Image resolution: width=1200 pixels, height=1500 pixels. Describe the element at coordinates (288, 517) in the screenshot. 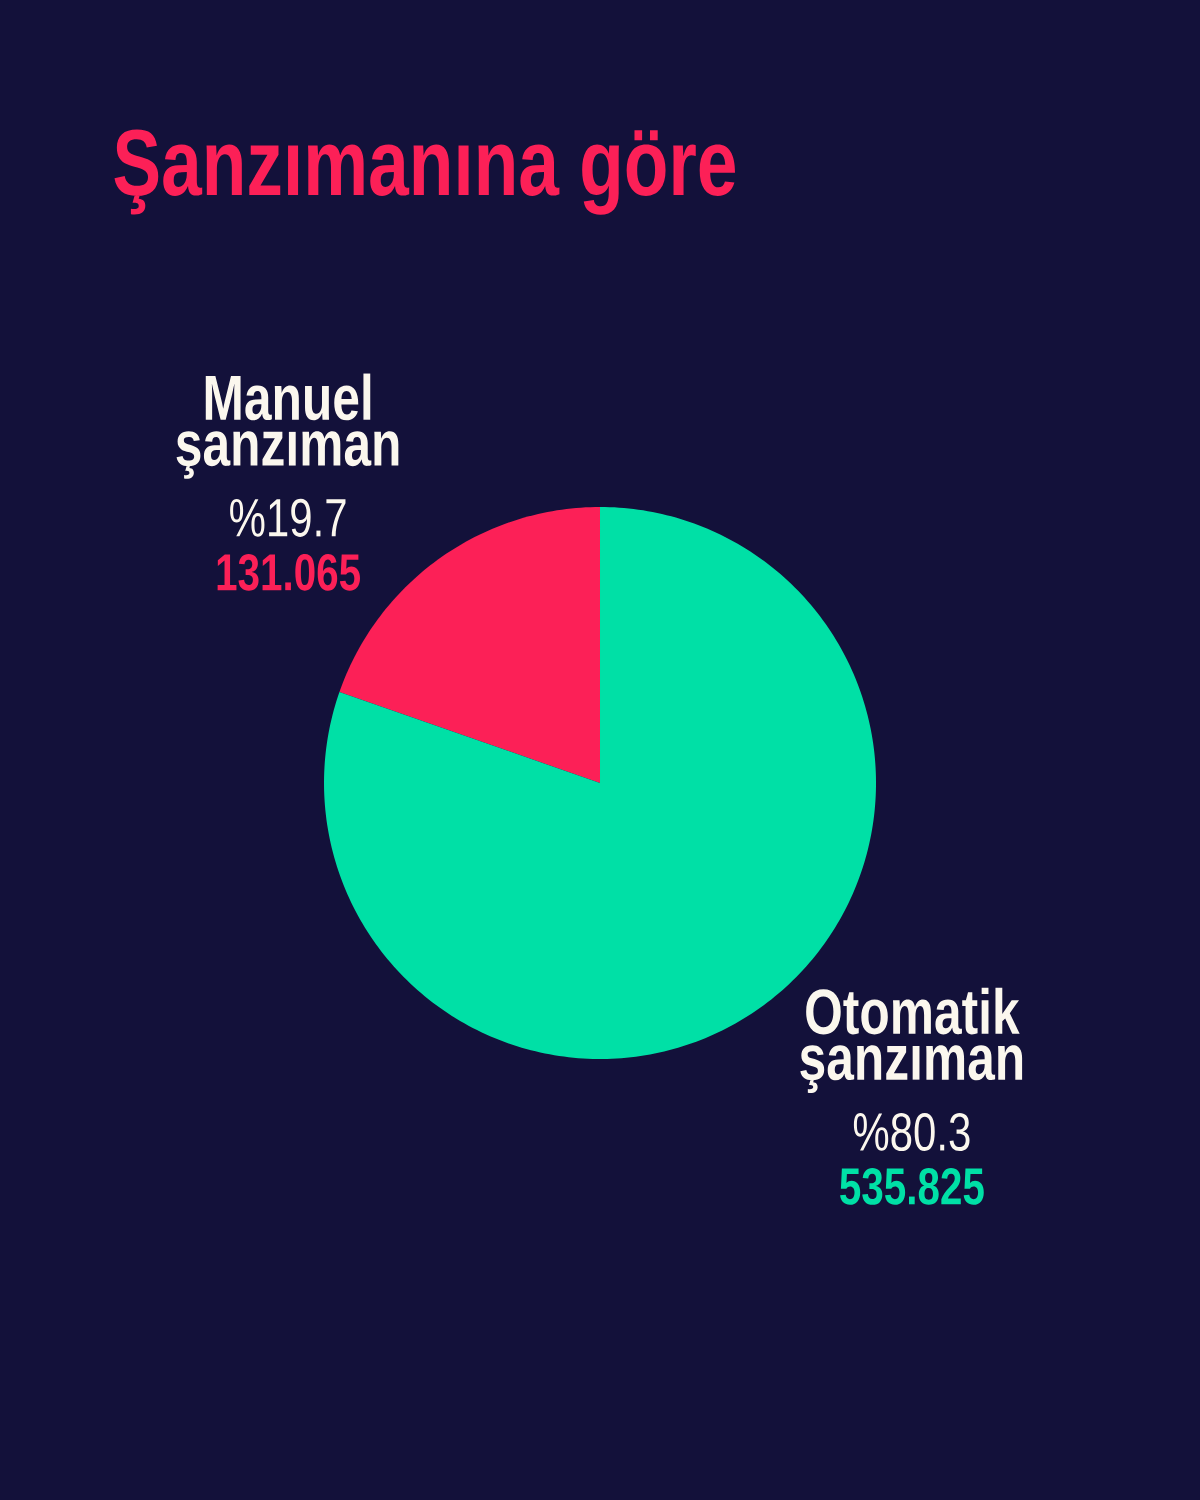

I see `text: %19.7` at that location.